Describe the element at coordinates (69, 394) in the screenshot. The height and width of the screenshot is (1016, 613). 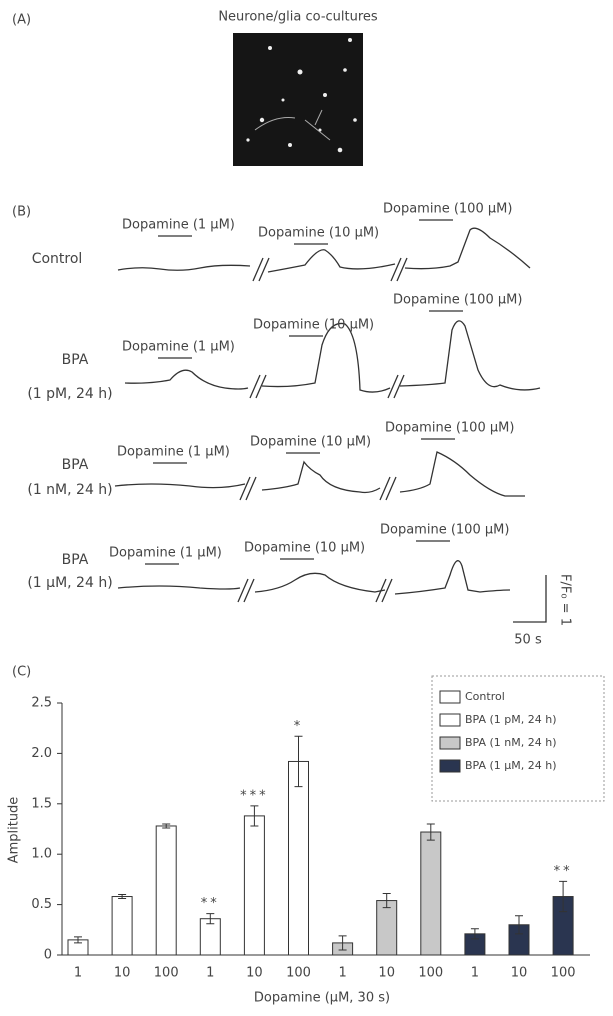
I see `row-label: (1 pM, 24 h)` at that location.